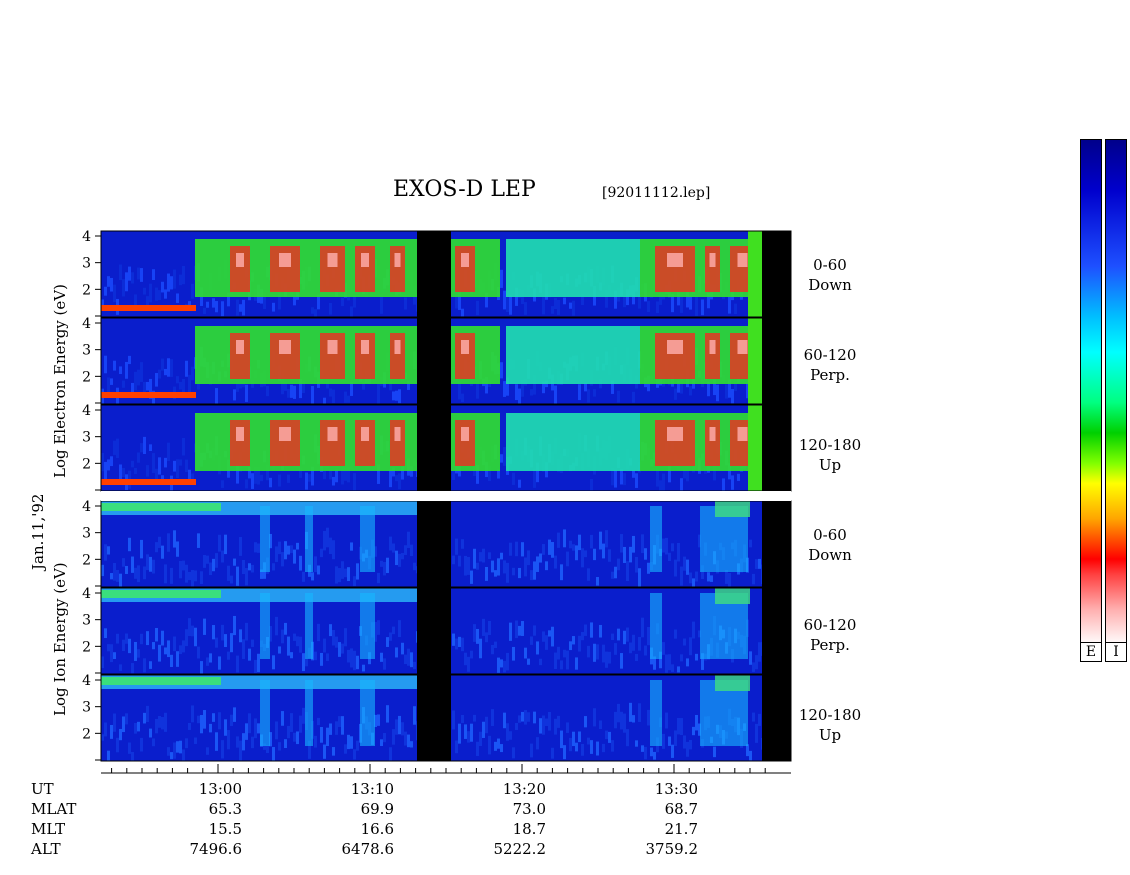  Describe the element at coordinates (46, 849) in the screenshot. I see `alt-row-label: ALT` at that location.